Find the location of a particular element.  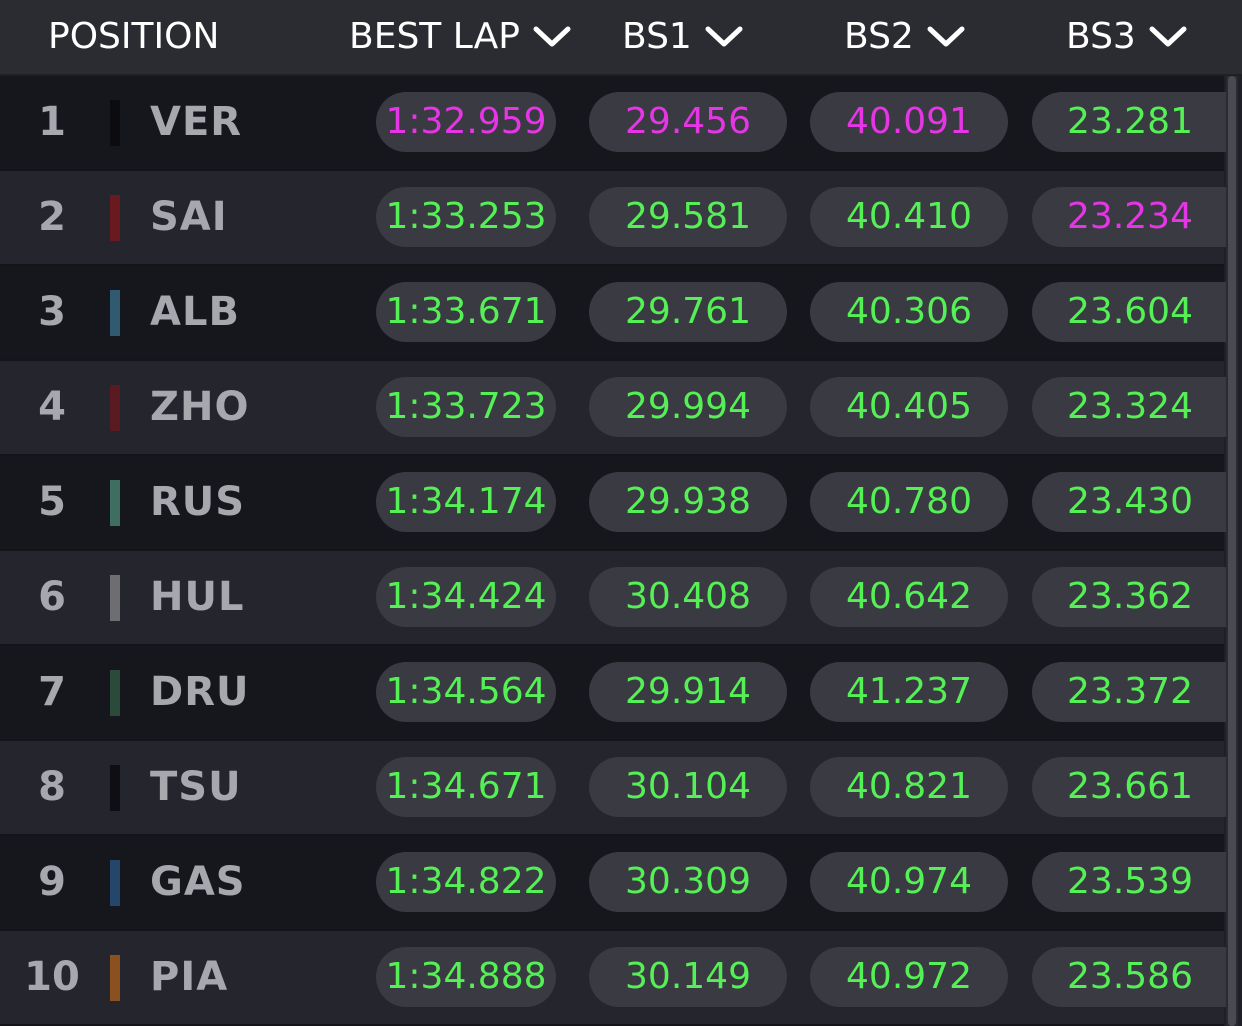

best-sector-3-time: 23.324 is located at coordinates (1130, 407).